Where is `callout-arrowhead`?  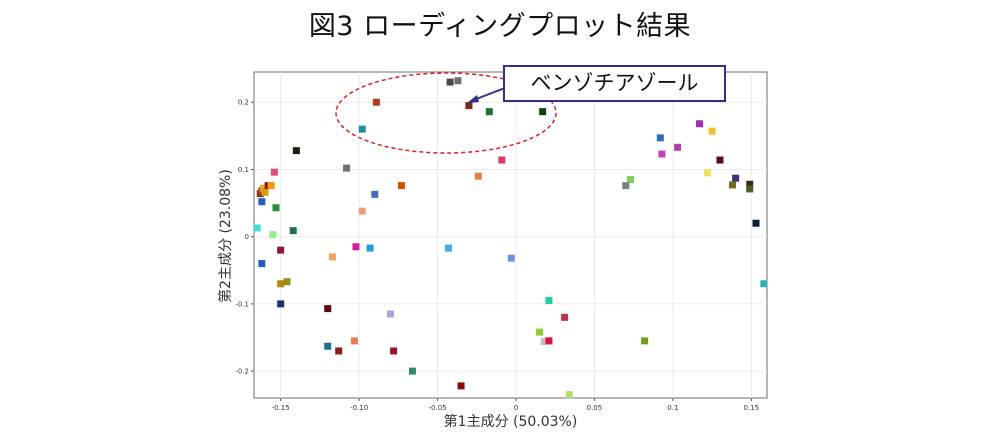 callout-arrowhead is located at coordinates (473, 99).